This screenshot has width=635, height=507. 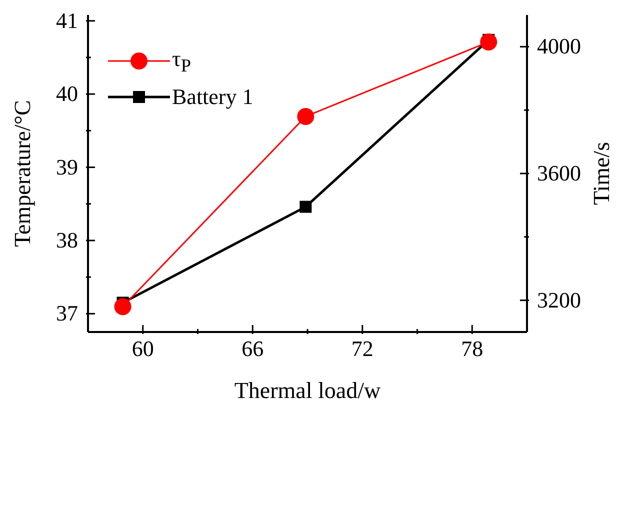 What do you see at coordinates (23, 173) in the screenshot?
I see `y-axis-title: Temperature/°C` at bounding box center [23, 173].